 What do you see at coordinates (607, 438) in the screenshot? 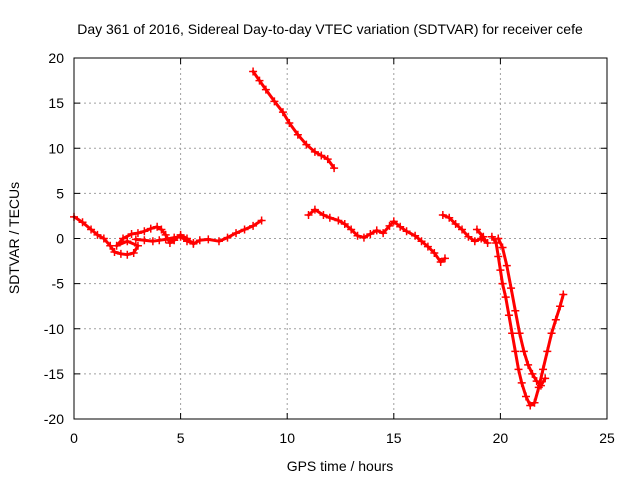
I see `x-tick-label: 25` at bounding box center [607, 438].